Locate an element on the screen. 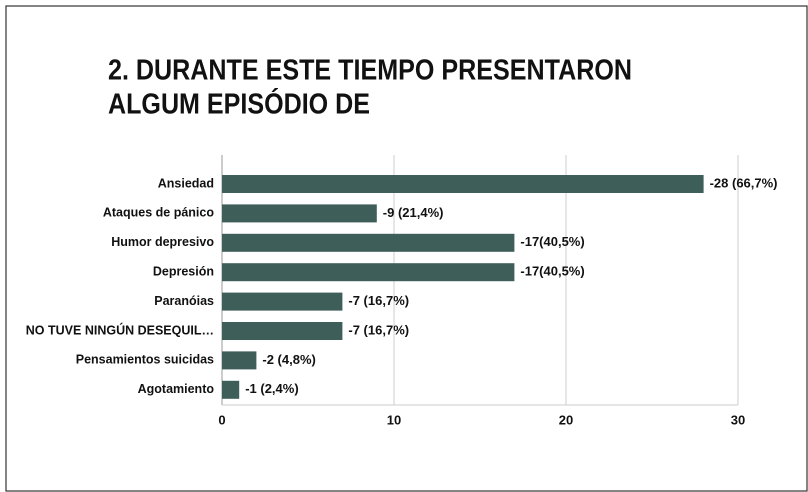 This screenshot has width=808, height=492. chart-title: 2. DURANTE ESTE TIEMPO PRESENTARON is located at coordinates (370, 71).